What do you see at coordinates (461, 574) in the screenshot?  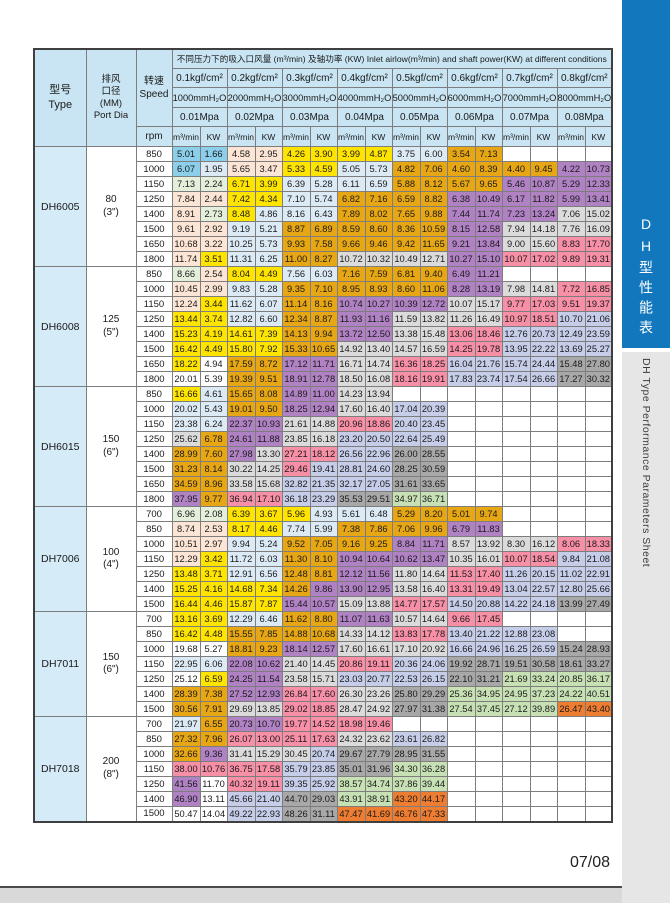 I see `data-cell: 11.53` at bounding box center [461, 574].